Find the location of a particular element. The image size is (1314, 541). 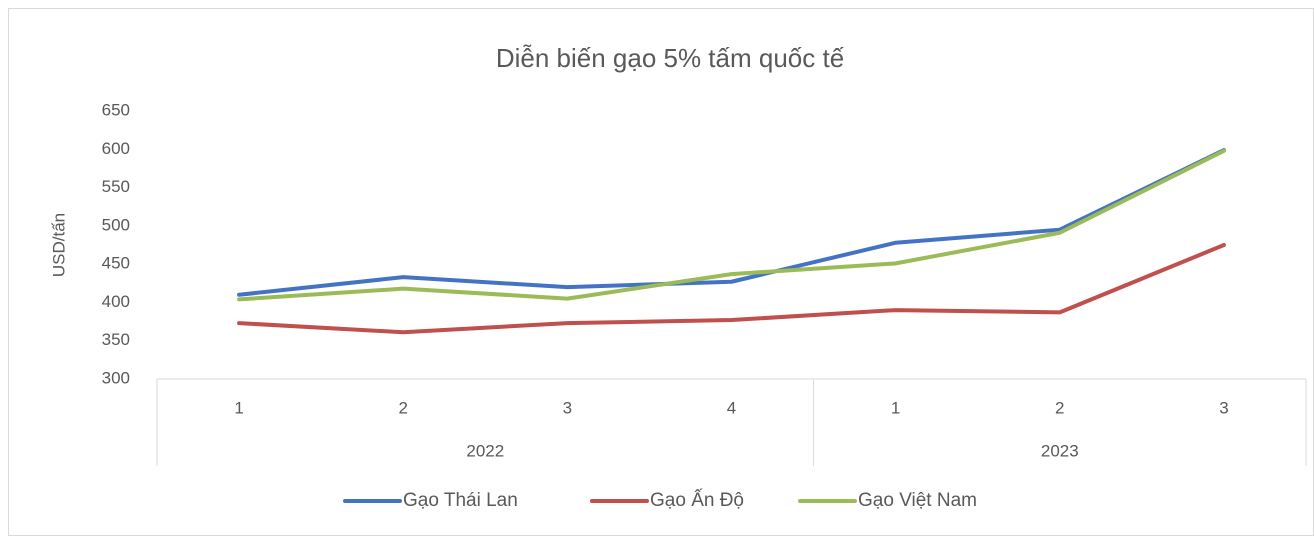

group-label: 2022 is located at coordinates (485, 450).